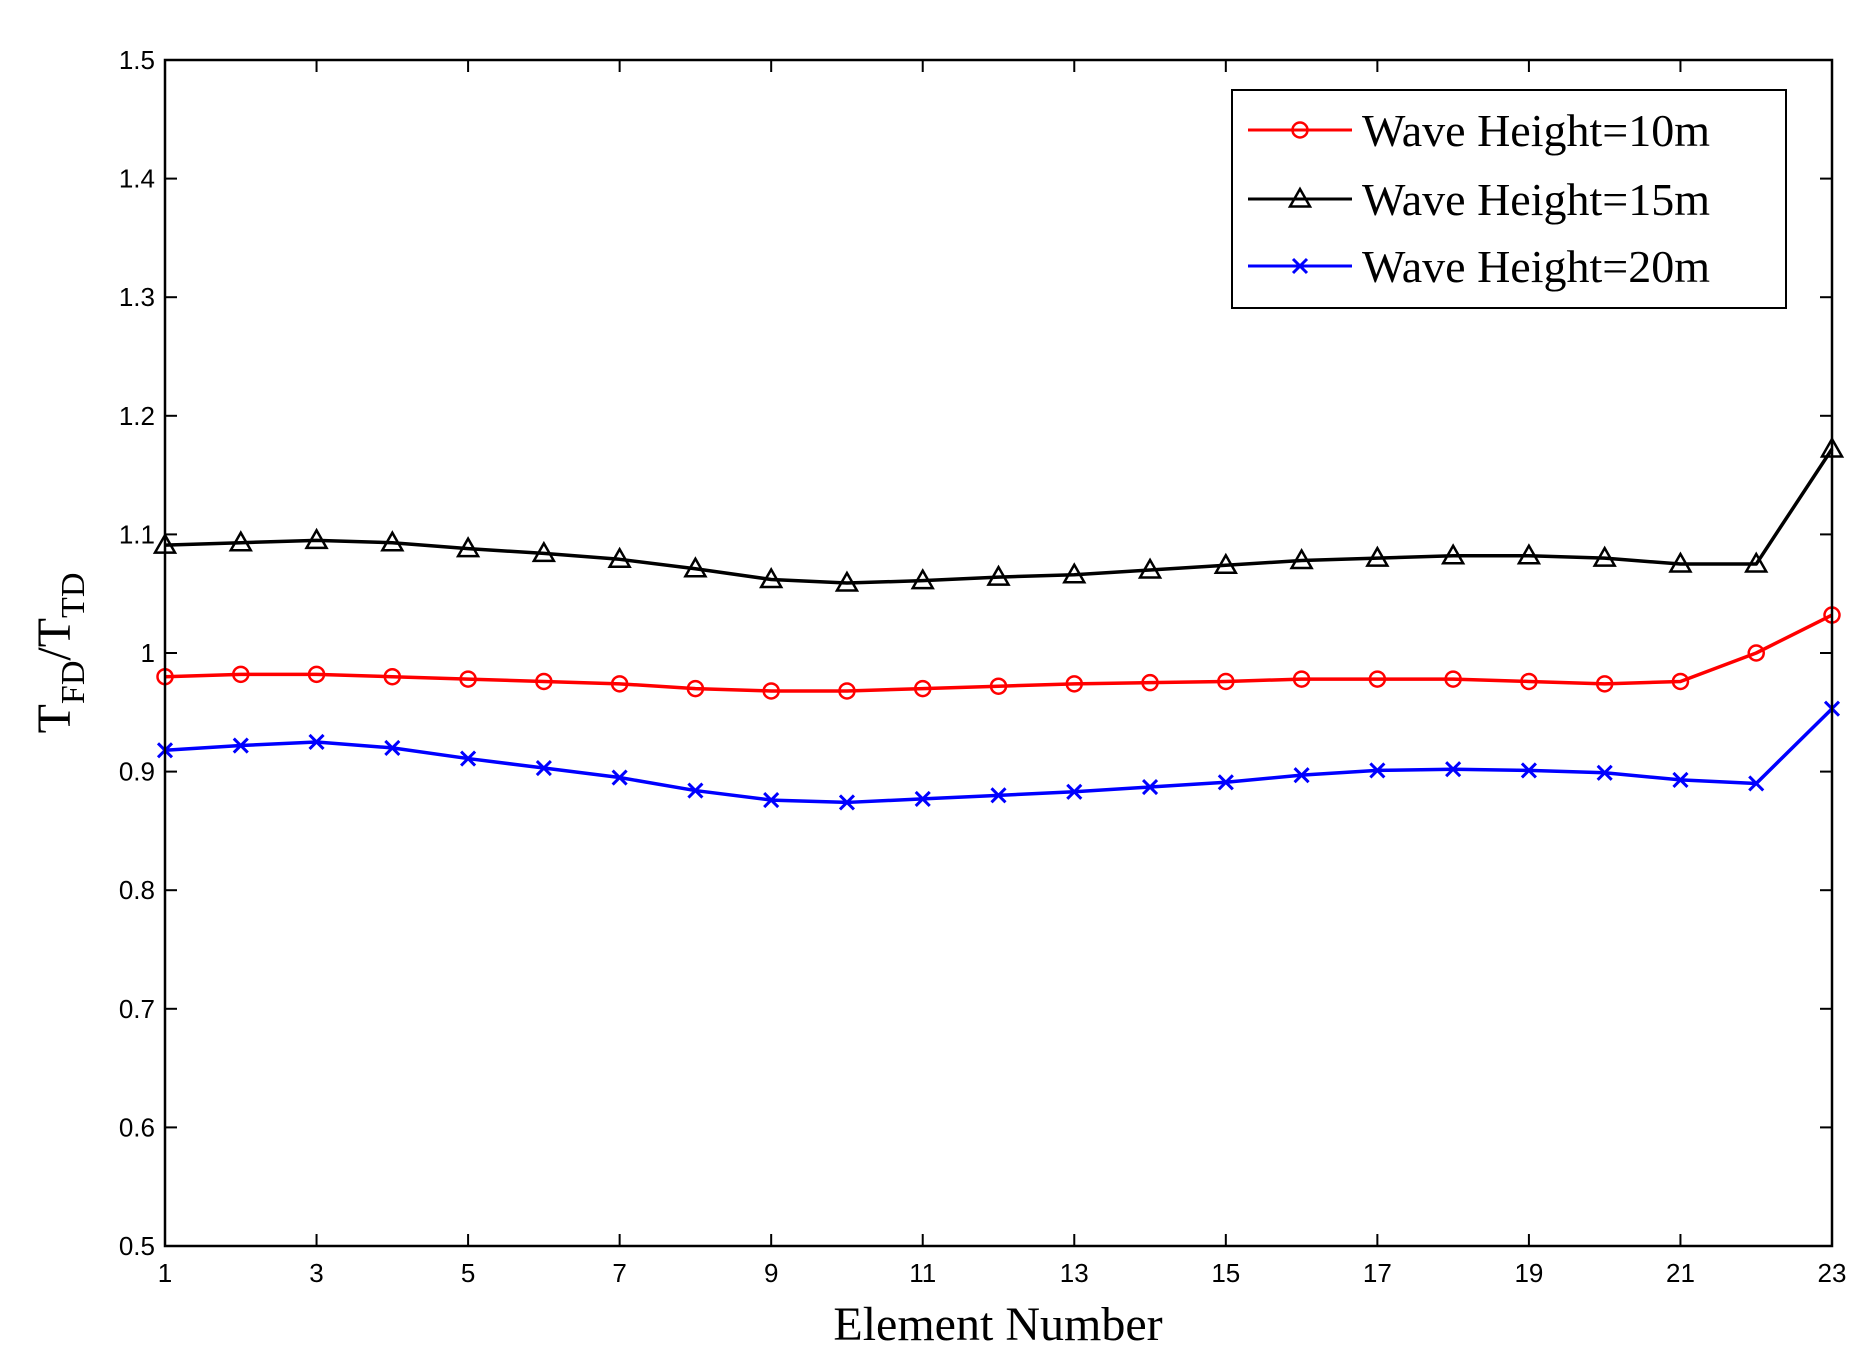  Describe the element at coordinates (997, 1324) in the screenshot. I see `x-axis-title: Element Number` at that location.